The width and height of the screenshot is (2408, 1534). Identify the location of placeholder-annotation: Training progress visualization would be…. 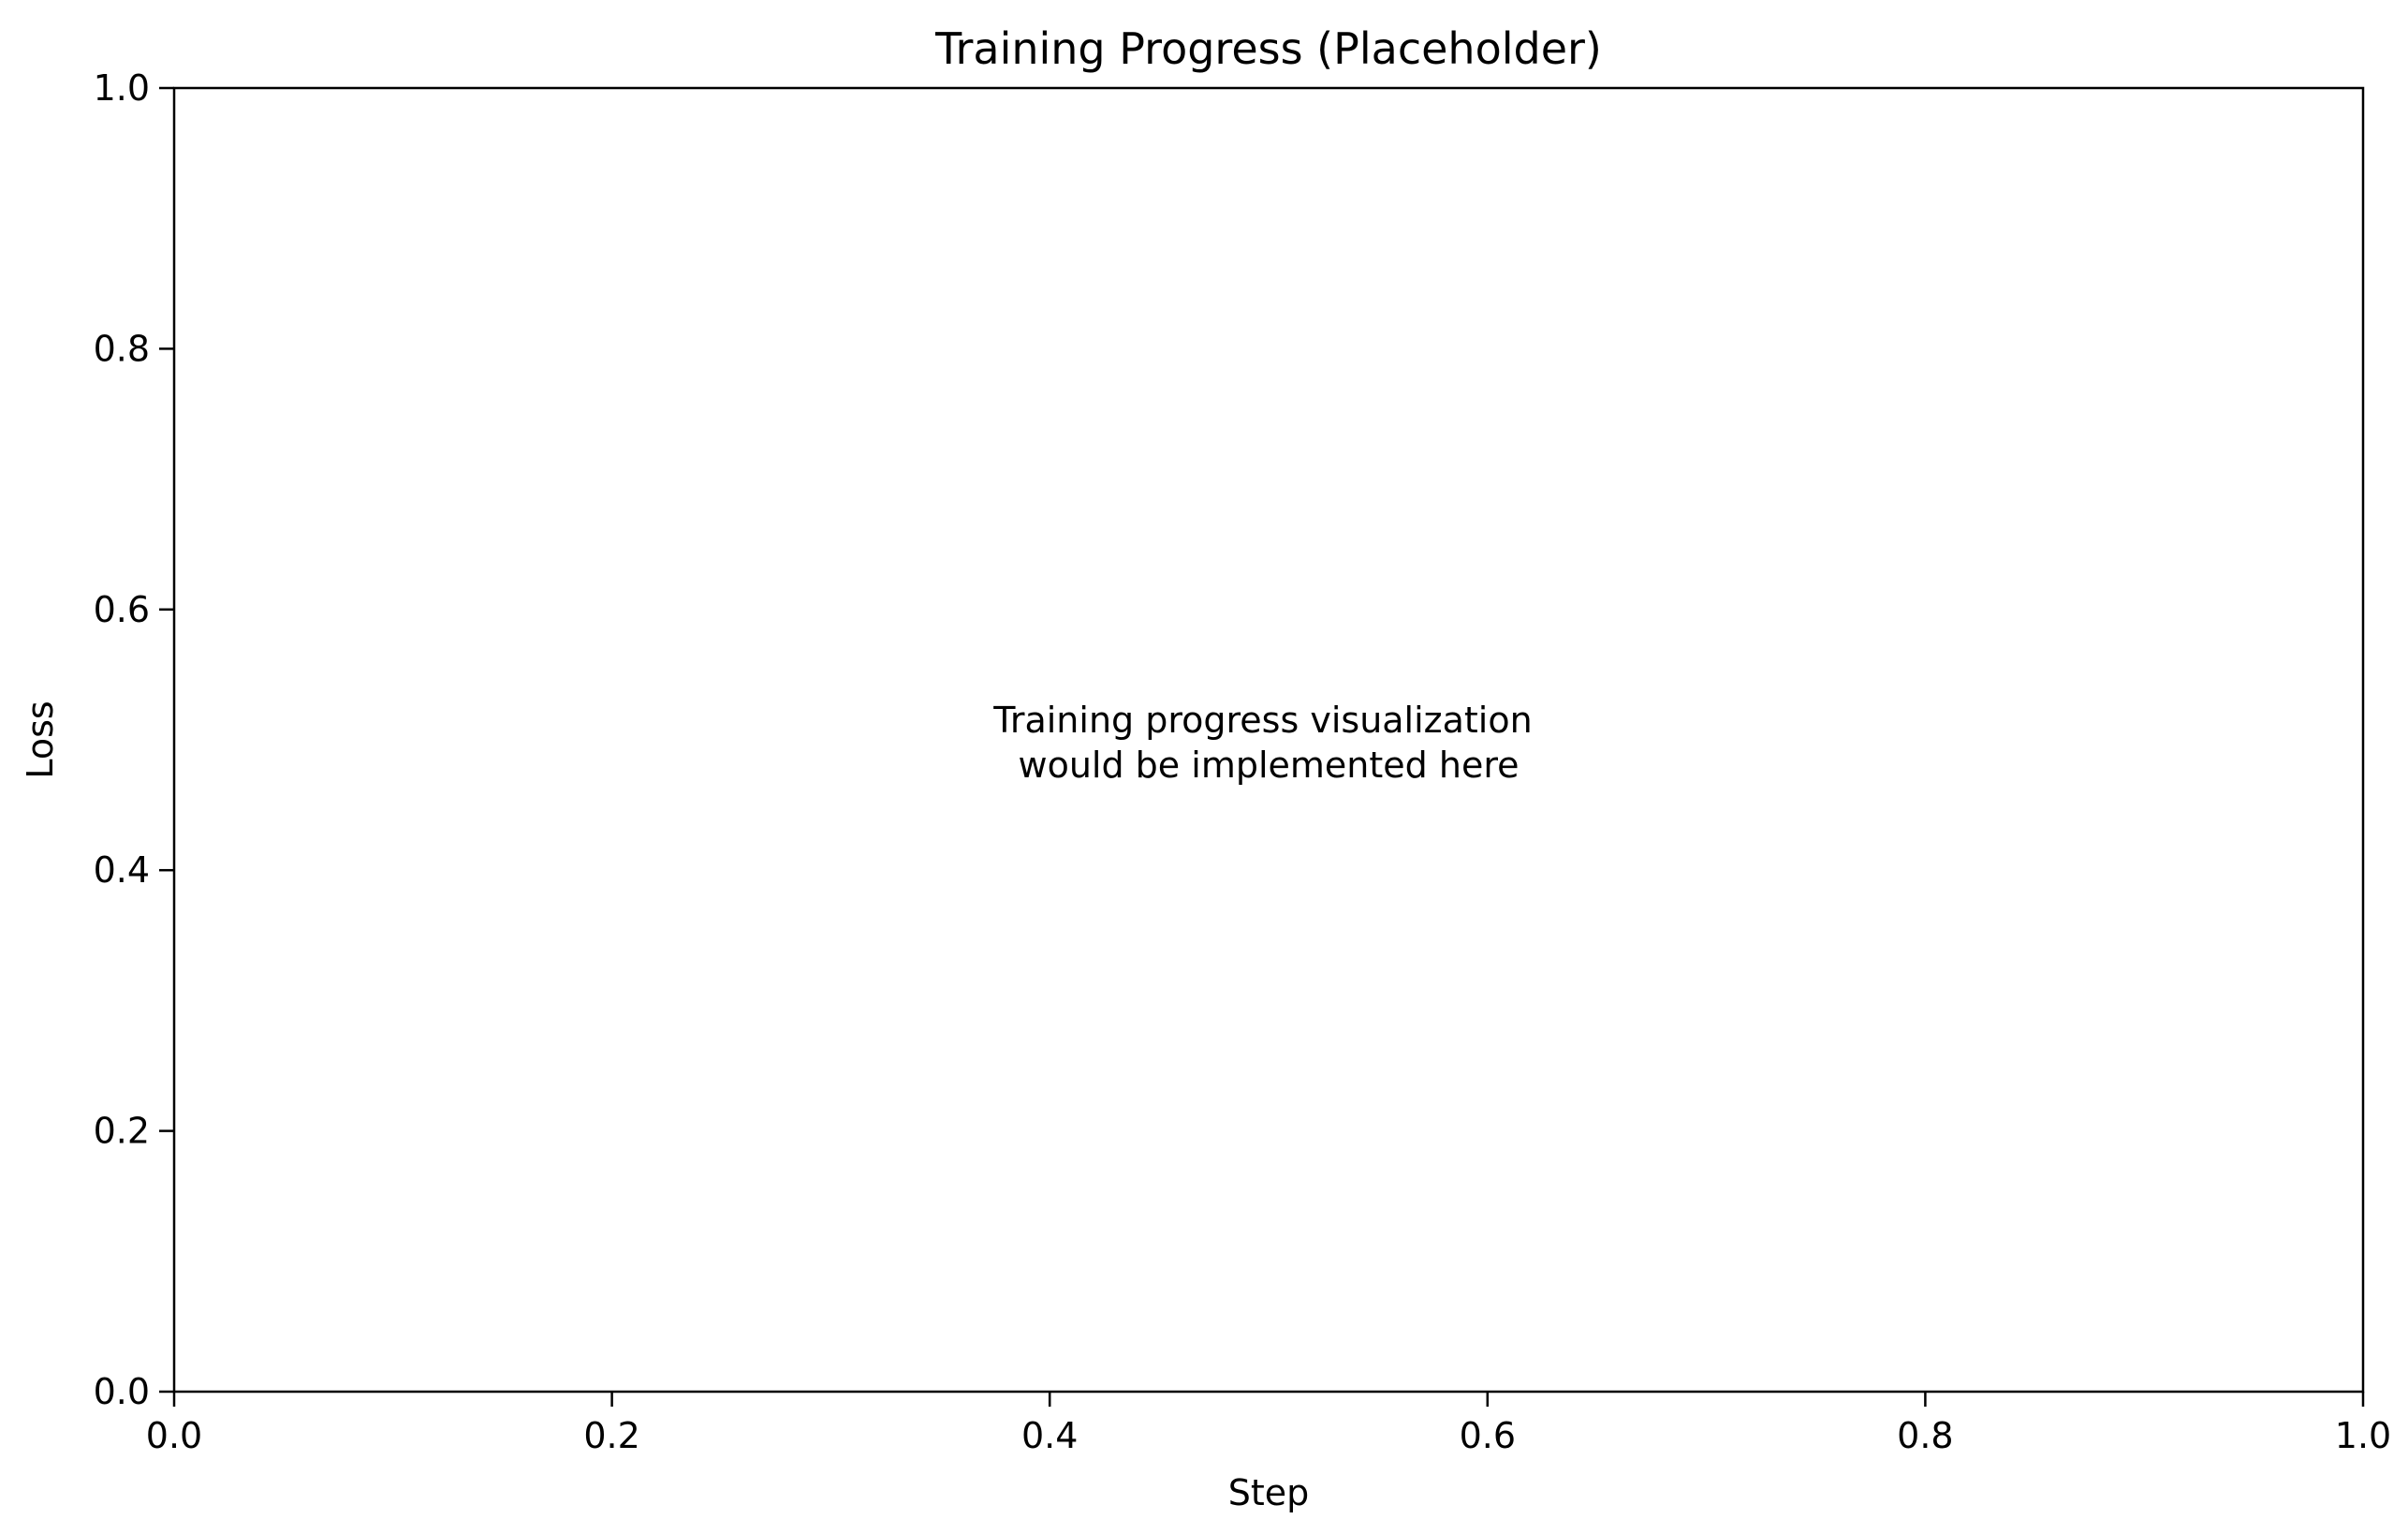
(1268, 743).